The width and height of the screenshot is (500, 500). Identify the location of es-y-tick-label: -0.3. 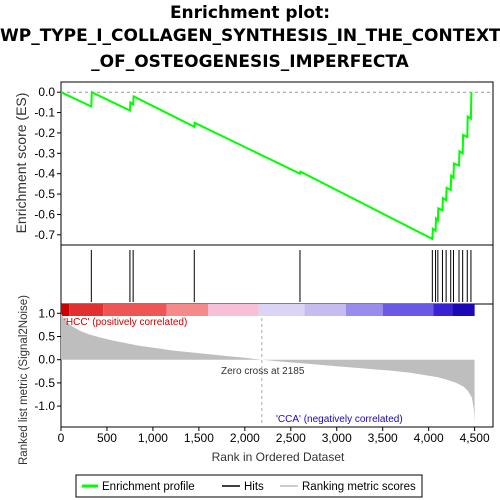
(44, 153).